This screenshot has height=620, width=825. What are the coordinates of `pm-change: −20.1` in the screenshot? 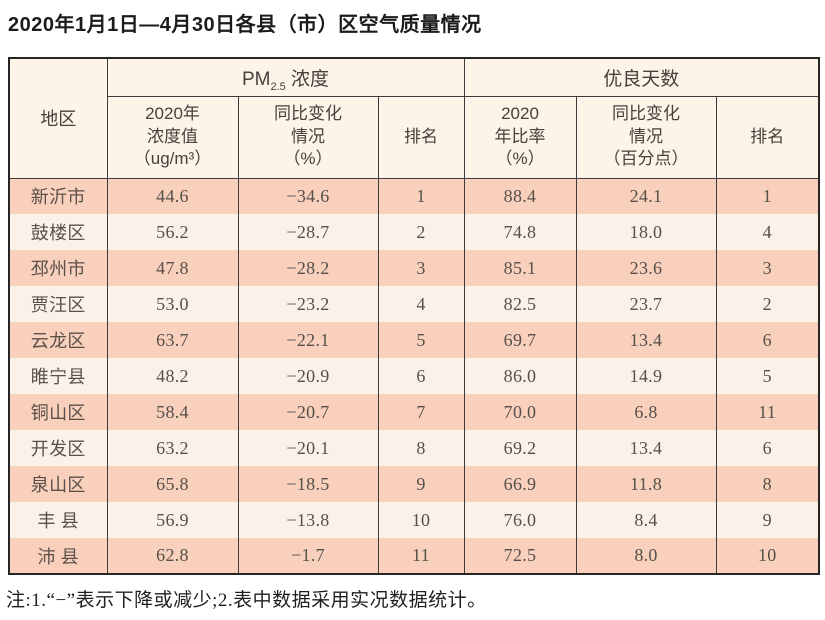 It's located at (308, 448).